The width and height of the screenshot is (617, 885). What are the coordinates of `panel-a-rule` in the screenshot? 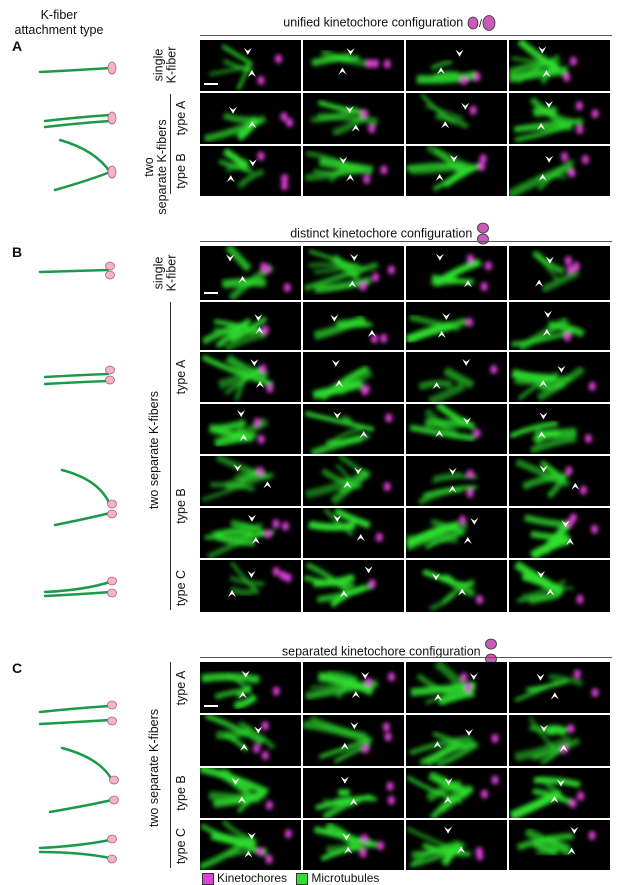 It's located at (406, 35).